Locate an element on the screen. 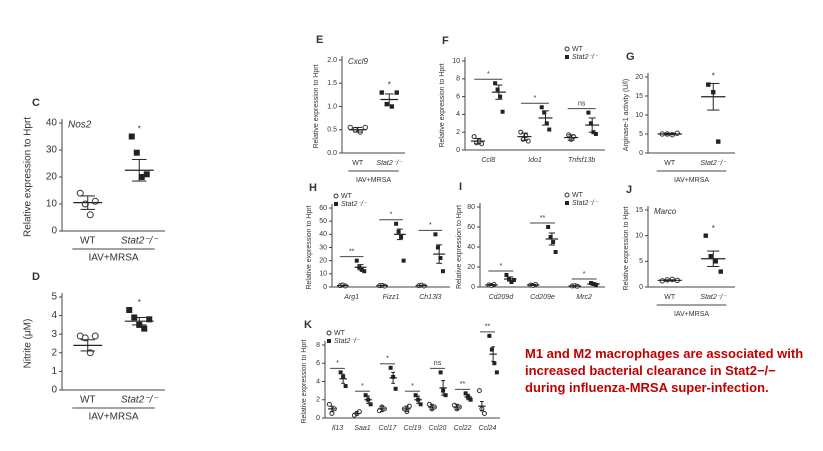  panel-label: I is located at coordinates (460, 187).